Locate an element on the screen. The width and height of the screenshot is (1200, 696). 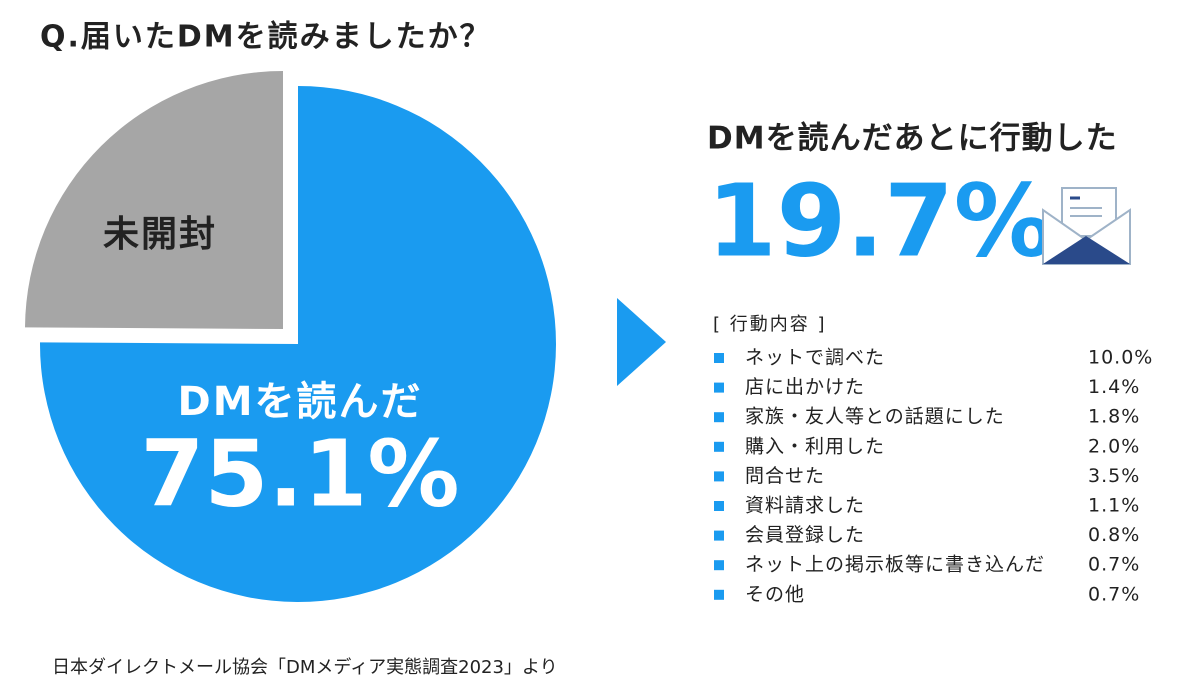
item-label: 資料請求した is located at coordinates (805, 506).